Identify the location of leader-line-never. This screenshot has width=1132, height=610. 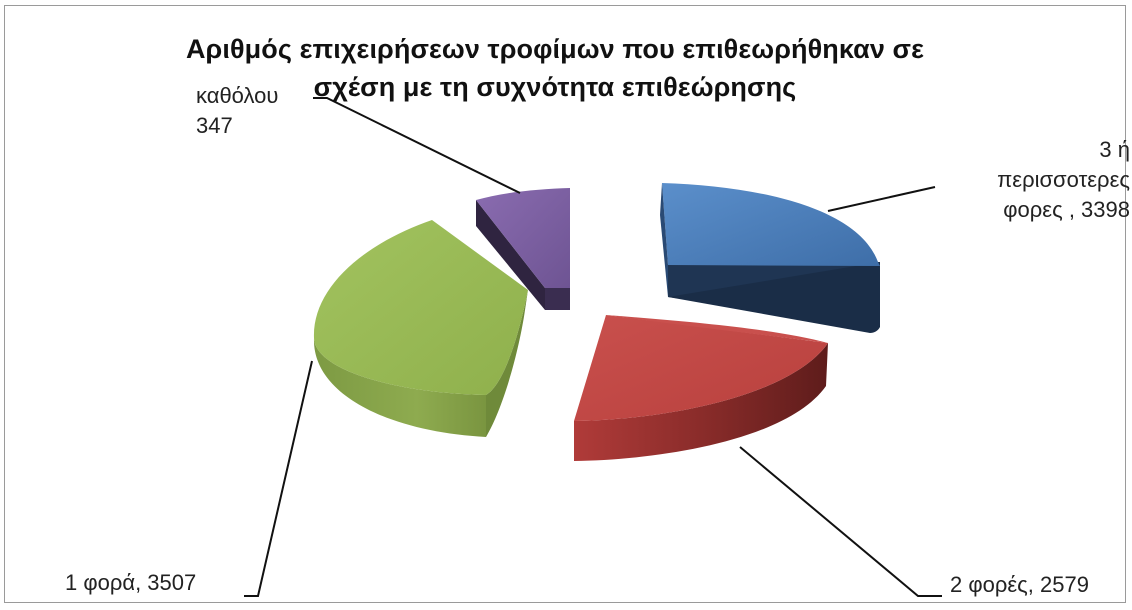
(417, 145).